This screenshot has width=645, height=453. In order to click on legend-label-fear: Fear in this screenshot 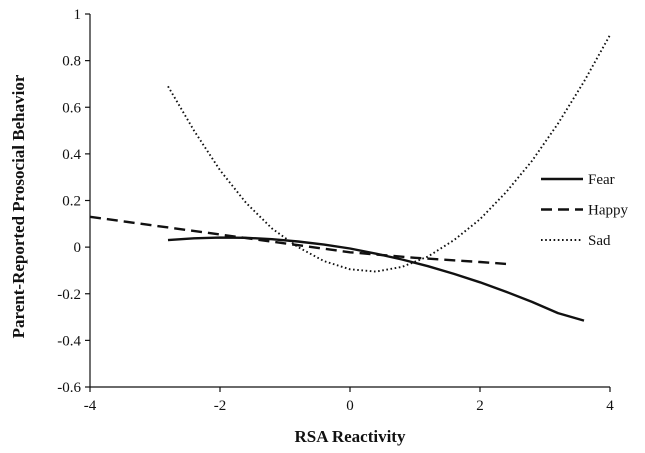, I will do `click(601, 180)`.